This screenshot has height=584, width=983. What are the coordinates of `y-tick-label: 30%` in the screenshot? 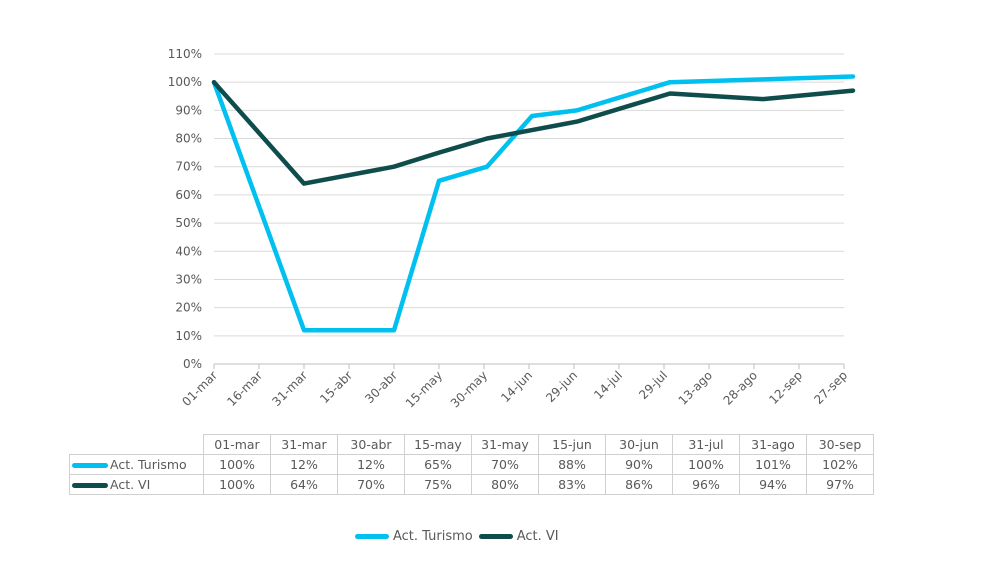 It's located at (188, 279).